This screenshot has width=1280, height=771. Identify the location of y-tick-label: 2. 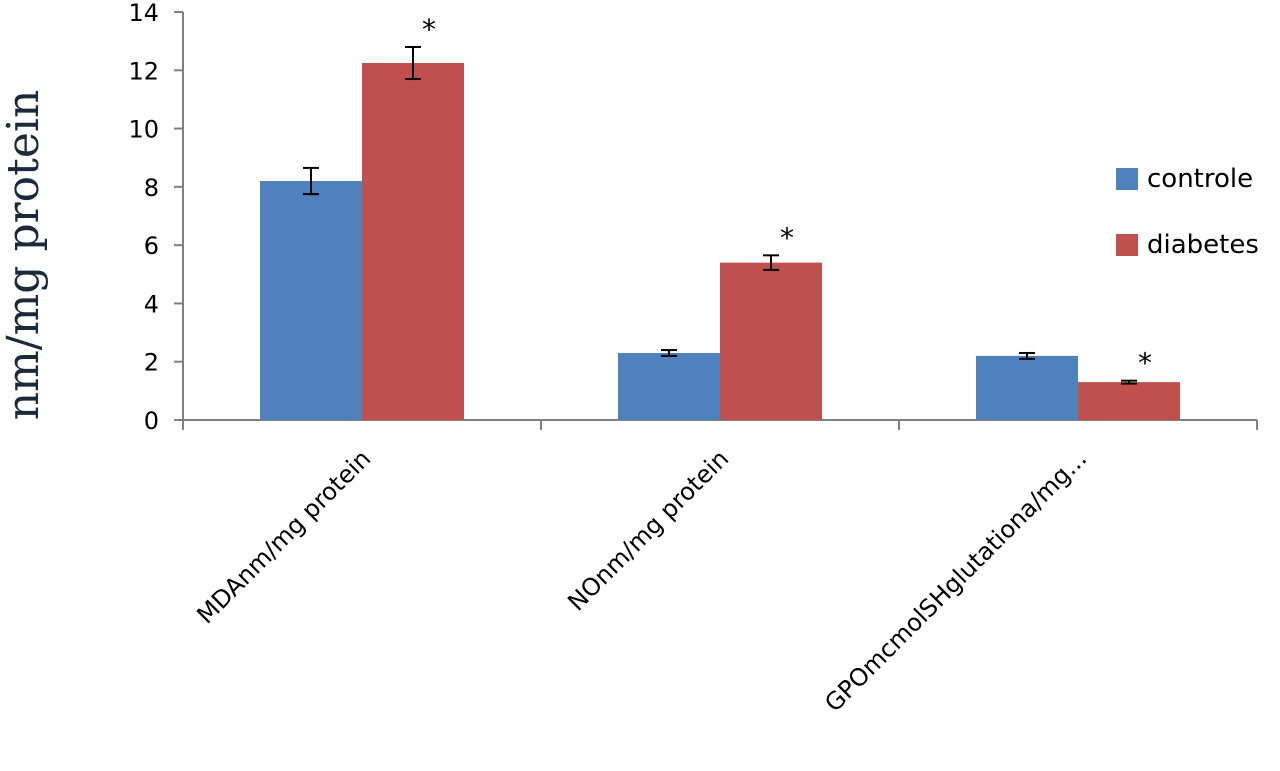
(151, 363).